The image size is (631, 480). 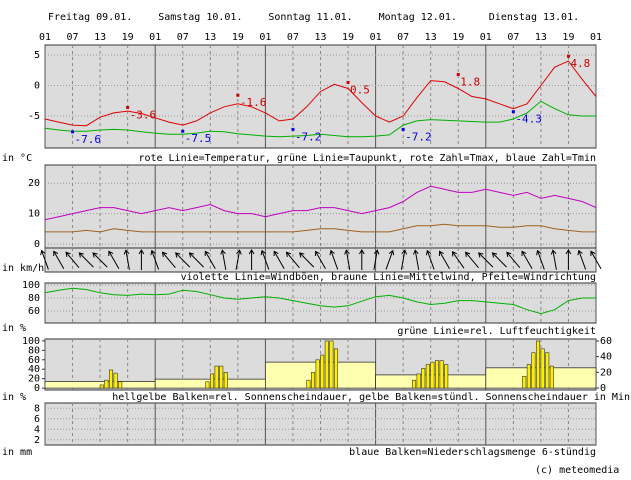 What do you see at coordinates (37, 419) in the screenshot?
I see `y-tick-label: 6` at bounding box center [37, 419].